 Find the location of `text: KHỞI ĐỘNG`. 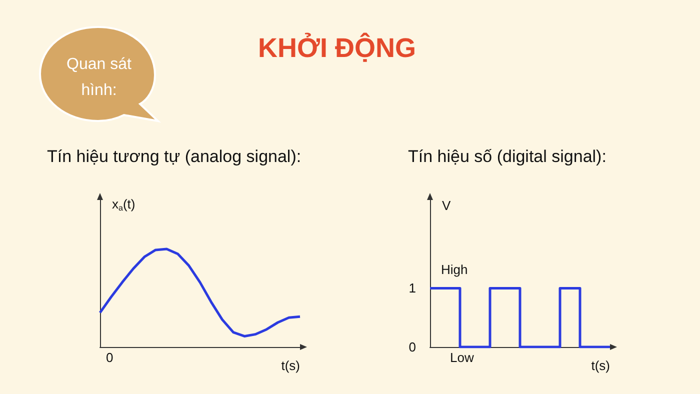

text: KHỞI ĐỘNG is located at coordinates (337, 48).